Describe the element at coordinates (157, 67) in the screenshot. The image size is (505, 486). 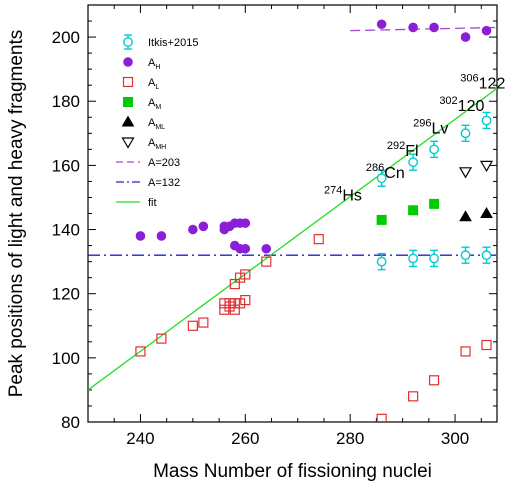
I see `legend-label-sub: H` at that location.